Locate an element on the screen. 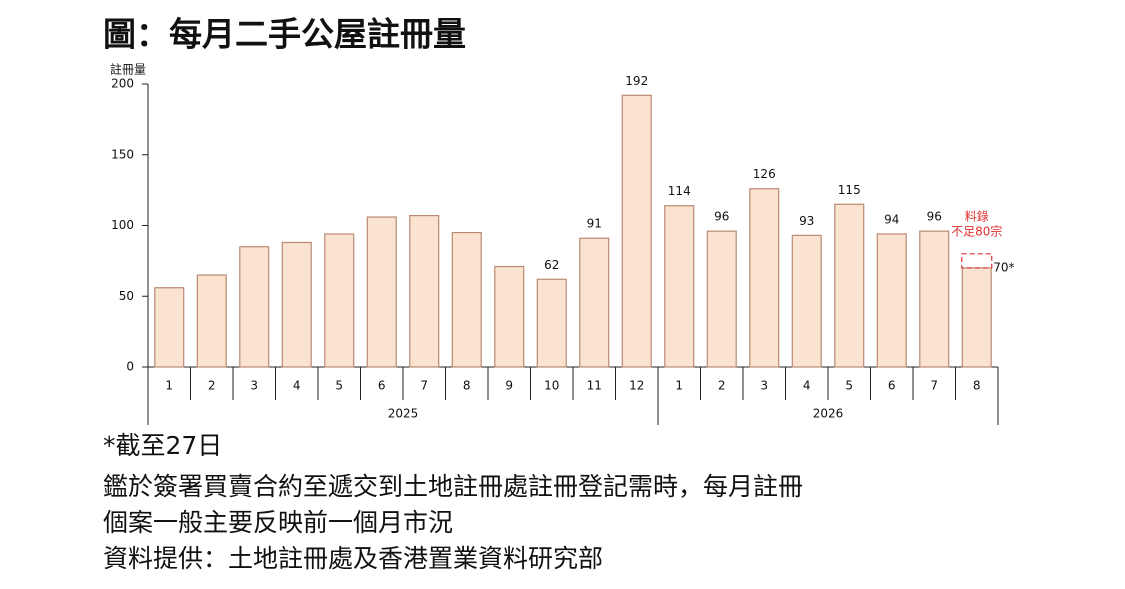 The width and height of the screenshot is (1125, 589). x-tick-label: 12 is located at coordinates (636, 386).